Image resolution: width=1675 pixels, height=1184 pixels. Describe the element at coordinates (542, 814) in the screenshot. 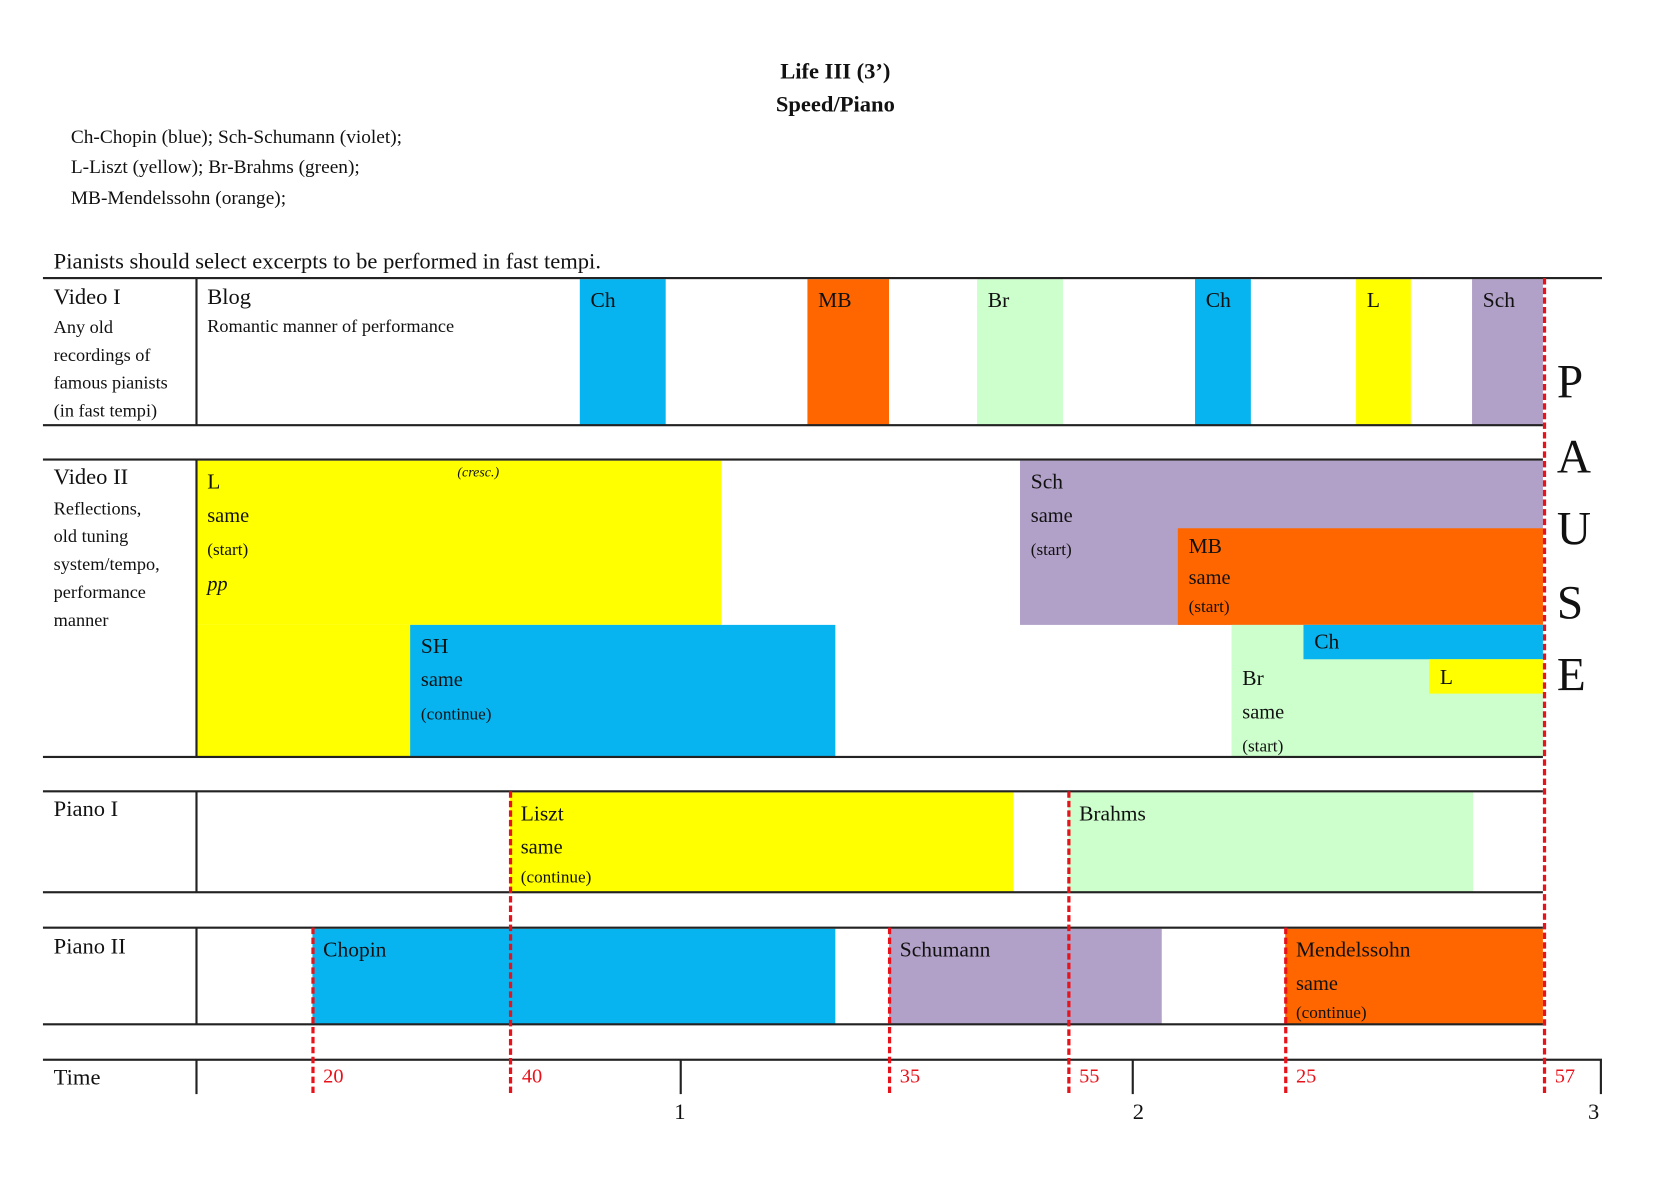

I see `bar-label: Liszt` at that location.